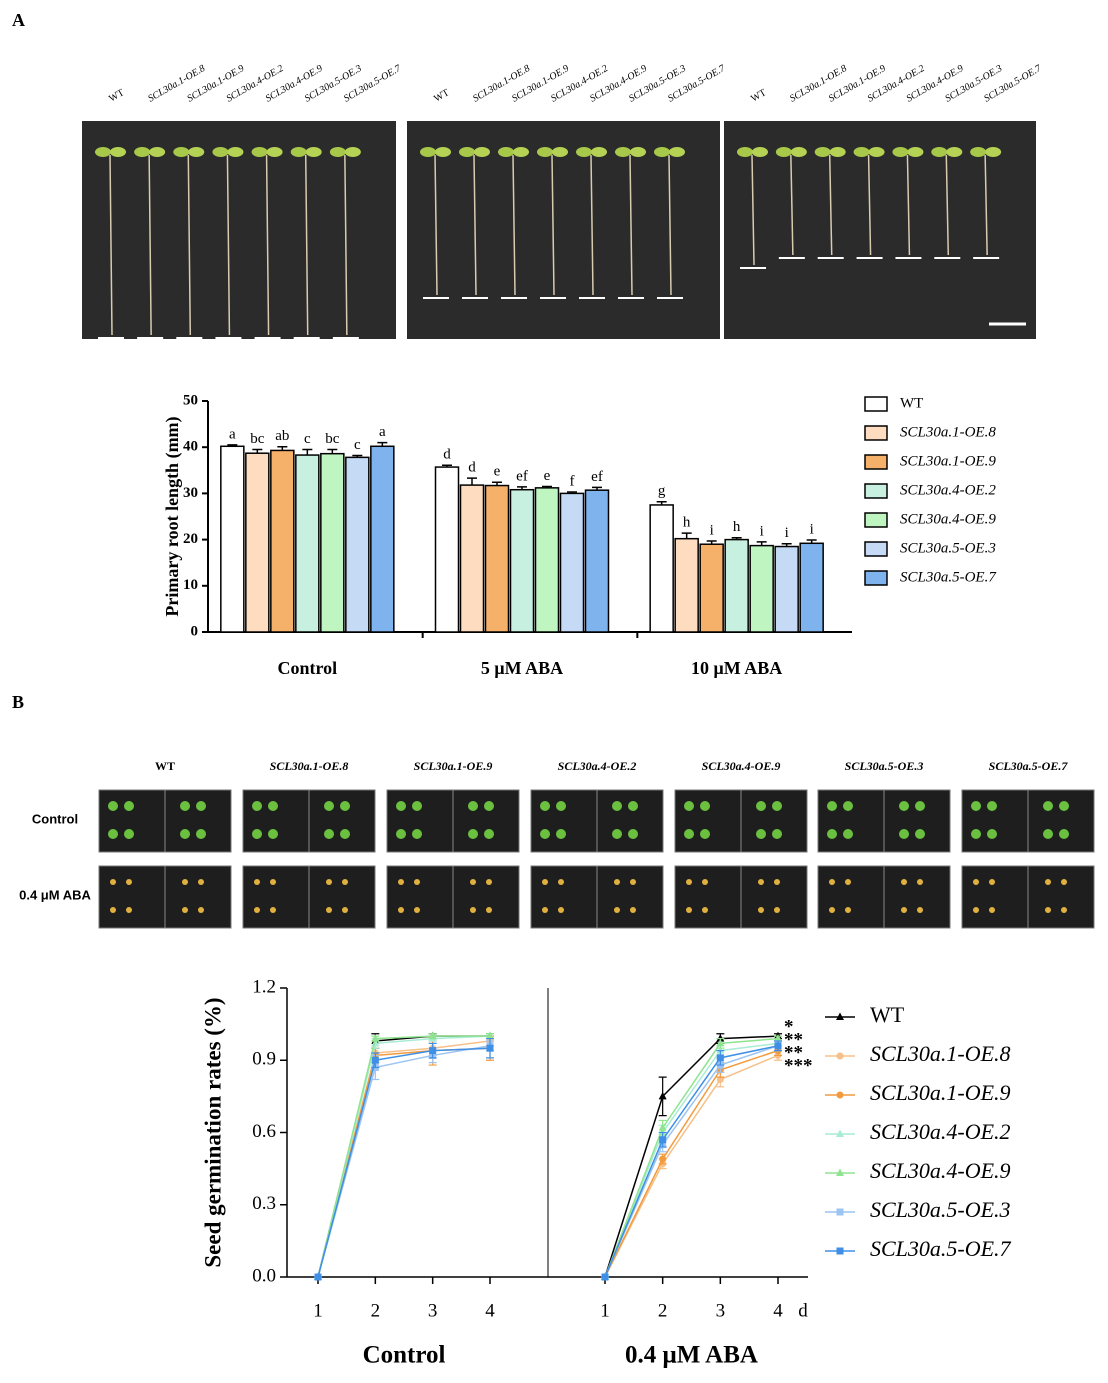 This screenshot has width=1108, height=1383. What do you see at coordinates (282, 436) in the screenshot?
I see `significance-letter: ab` at bounding box center [282, 436].